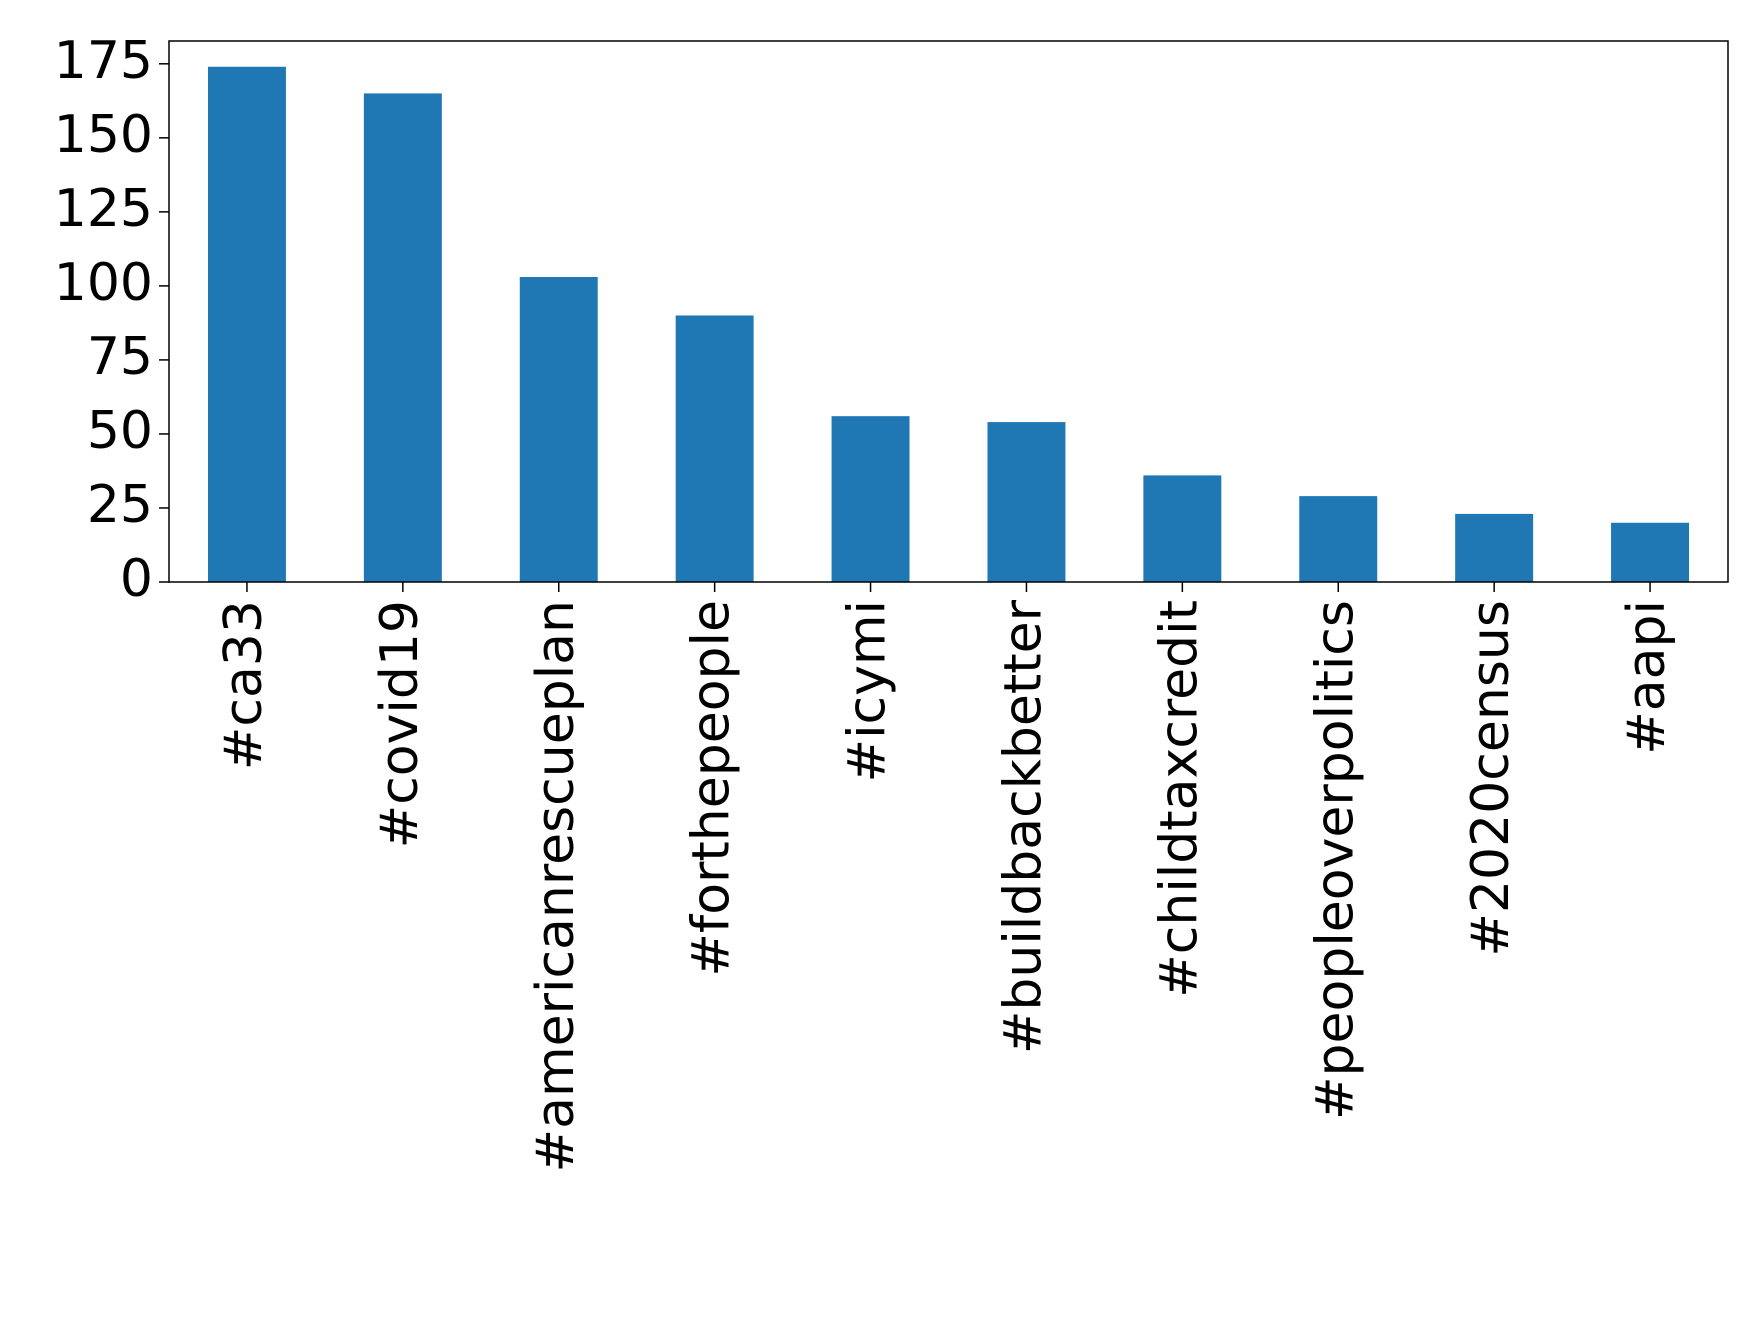  I want to click on x-tick-label: #2020census, so click(1491, 778).